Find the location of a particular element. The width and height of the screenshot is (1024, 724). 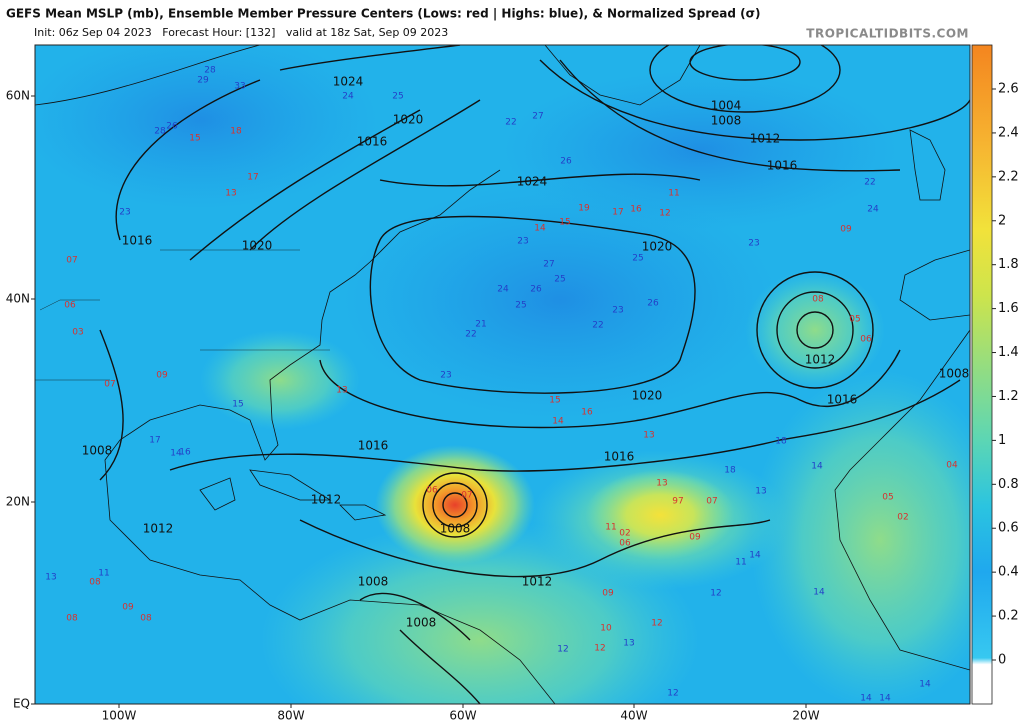

lon-label: 60W is located at coordinates (462, 716).